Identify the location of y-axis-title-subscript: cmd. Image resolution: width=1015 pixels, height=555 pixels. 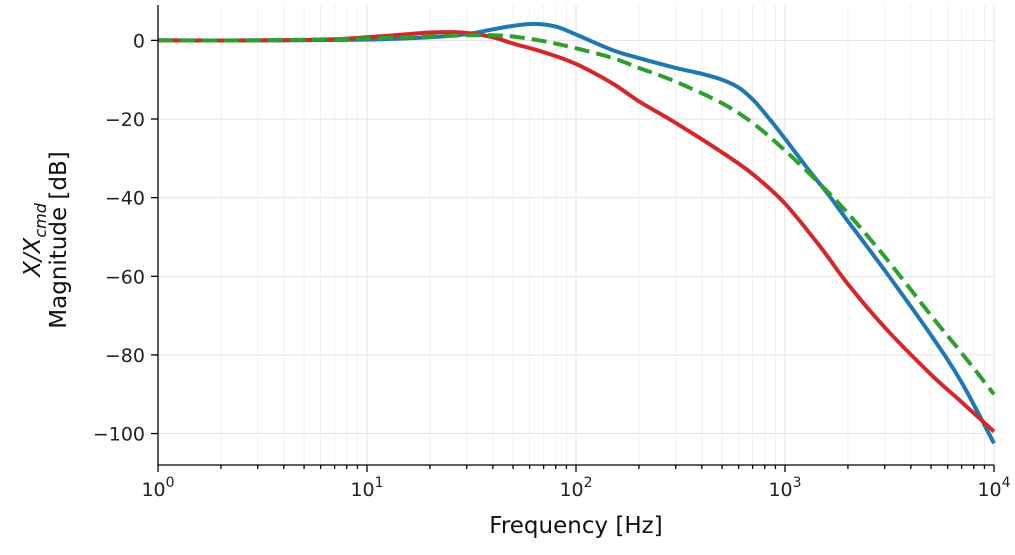
(40, 219).